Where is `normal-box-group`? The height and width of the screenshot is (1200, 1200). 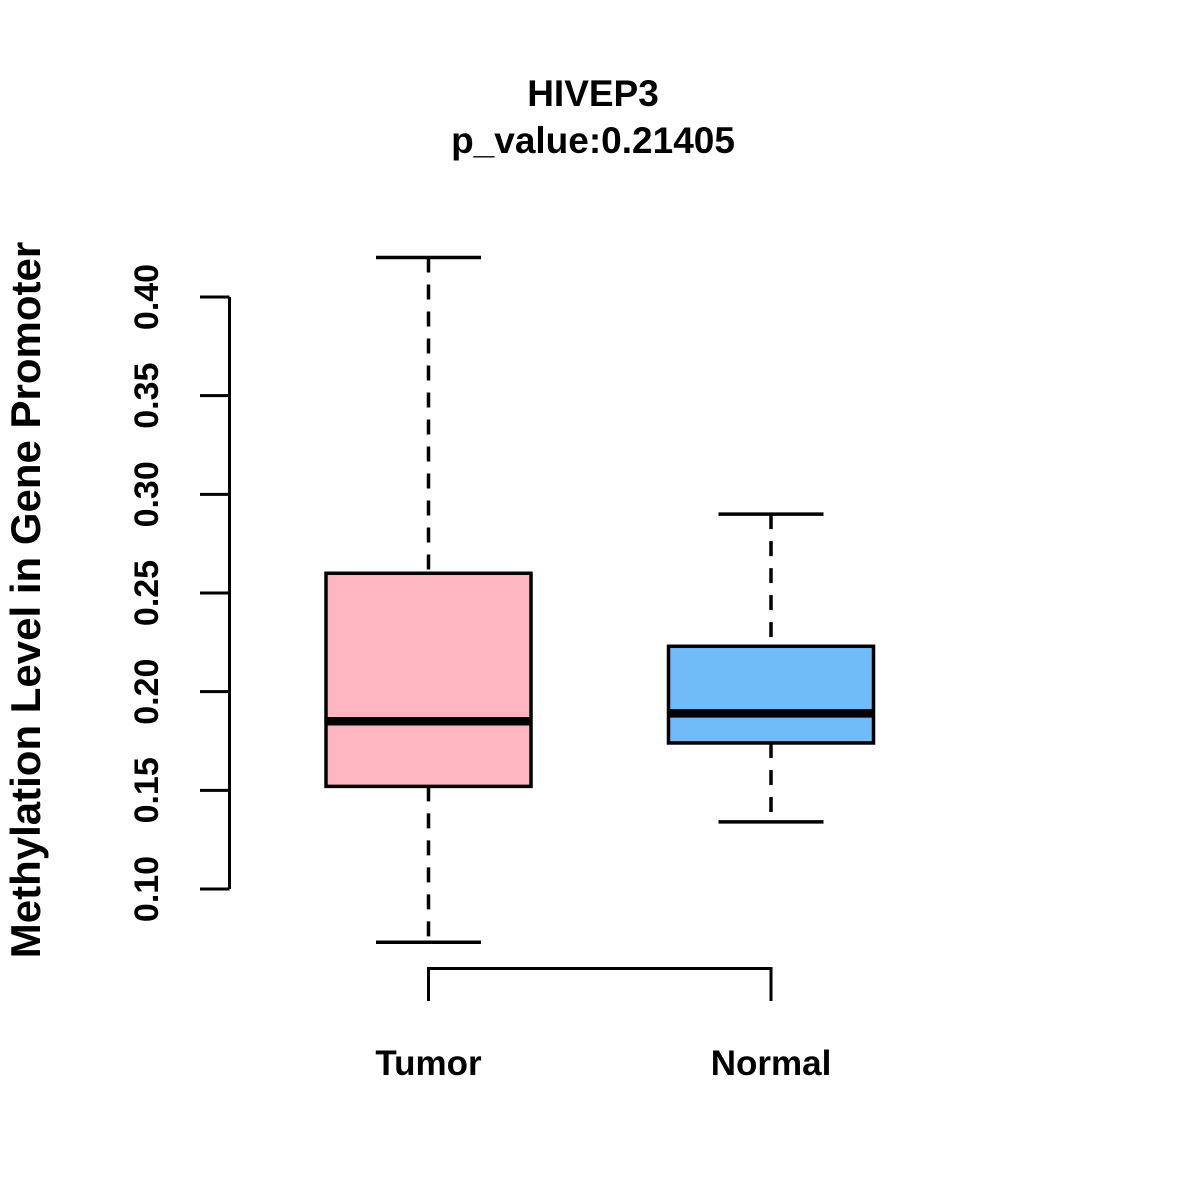 normal-box-group is located at coordinates (771, 668).